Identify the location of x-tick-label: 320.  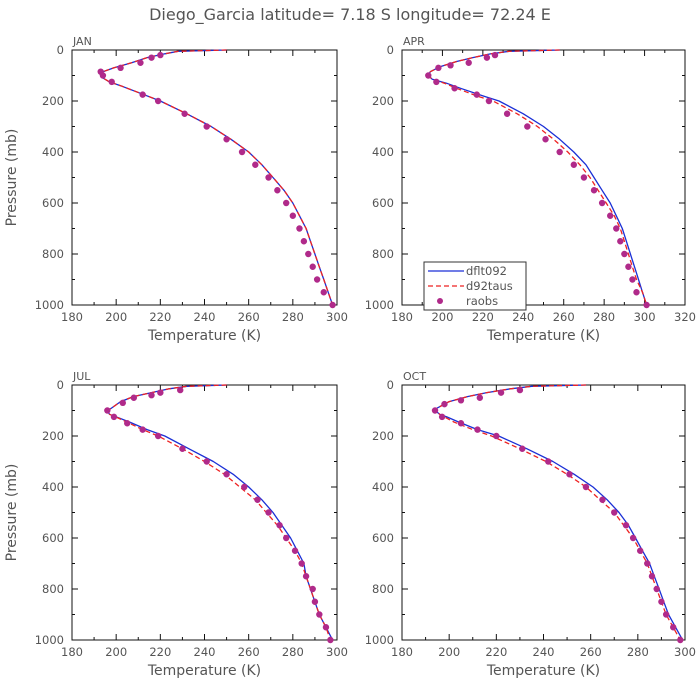
(685, 317).